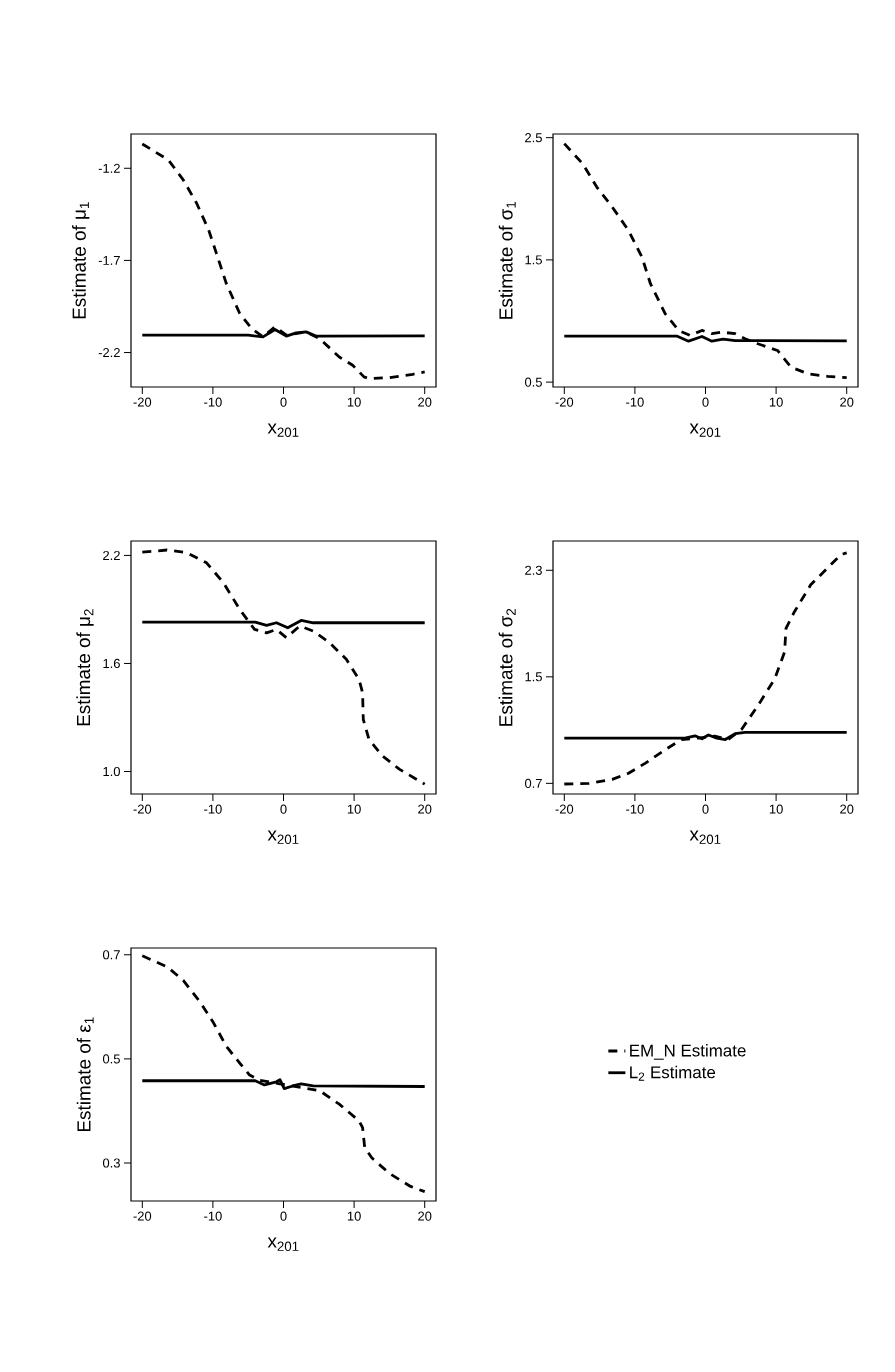  I want to click on legend-label: L$_{2}$ Estimate, so click(673, 1073).